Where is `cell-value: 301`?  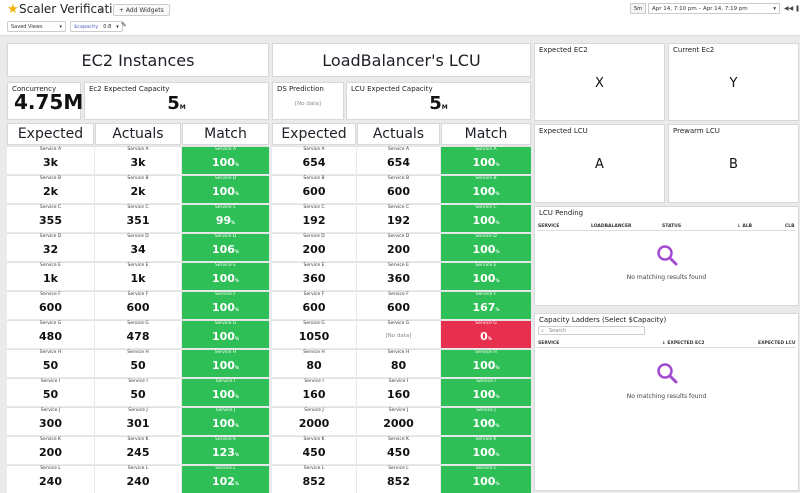 cell-value: 301 is located at coordinates (138, 423).